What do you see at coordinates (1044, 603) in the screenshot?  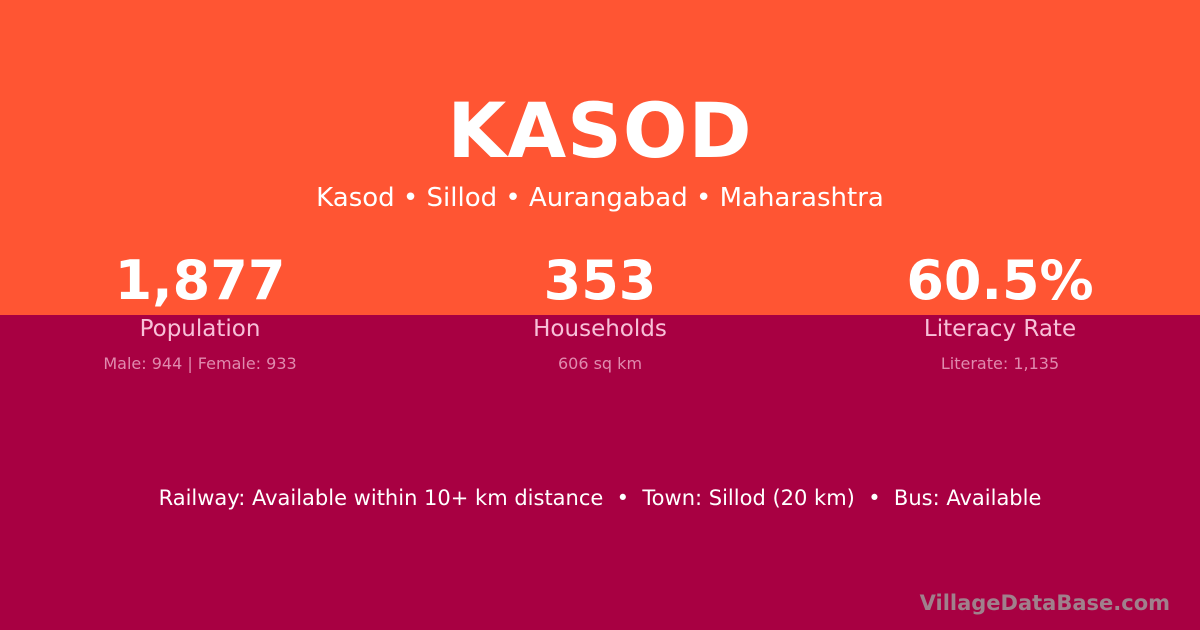 I see `brand-watermark: VillageDataBase.com` at bounding box center [1044, 603].